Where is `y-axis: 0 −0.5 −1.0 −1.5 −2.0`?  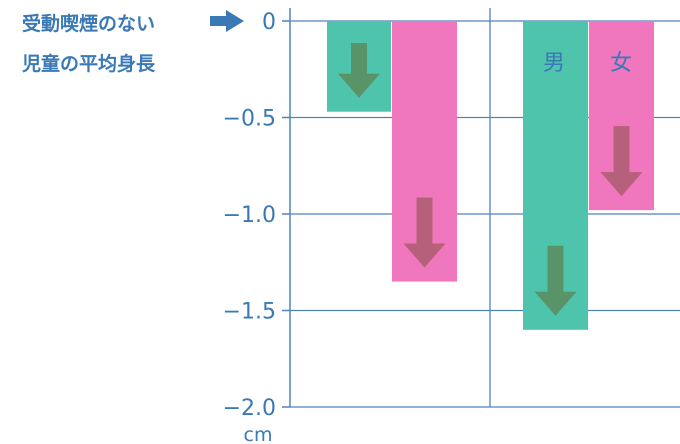
y-axis: 0 −0.5 −1.0 −1.5 −2.0 is located at coordinates (257, 214).